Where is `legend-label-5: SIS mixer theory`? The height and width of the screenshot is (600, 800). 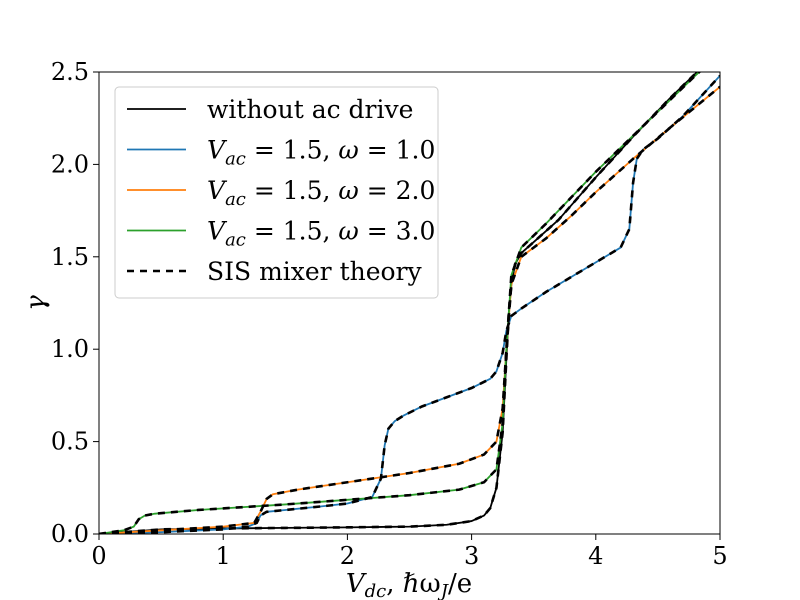 legend-label-5: SIS mixer theory is located at coordinates (315, 271).